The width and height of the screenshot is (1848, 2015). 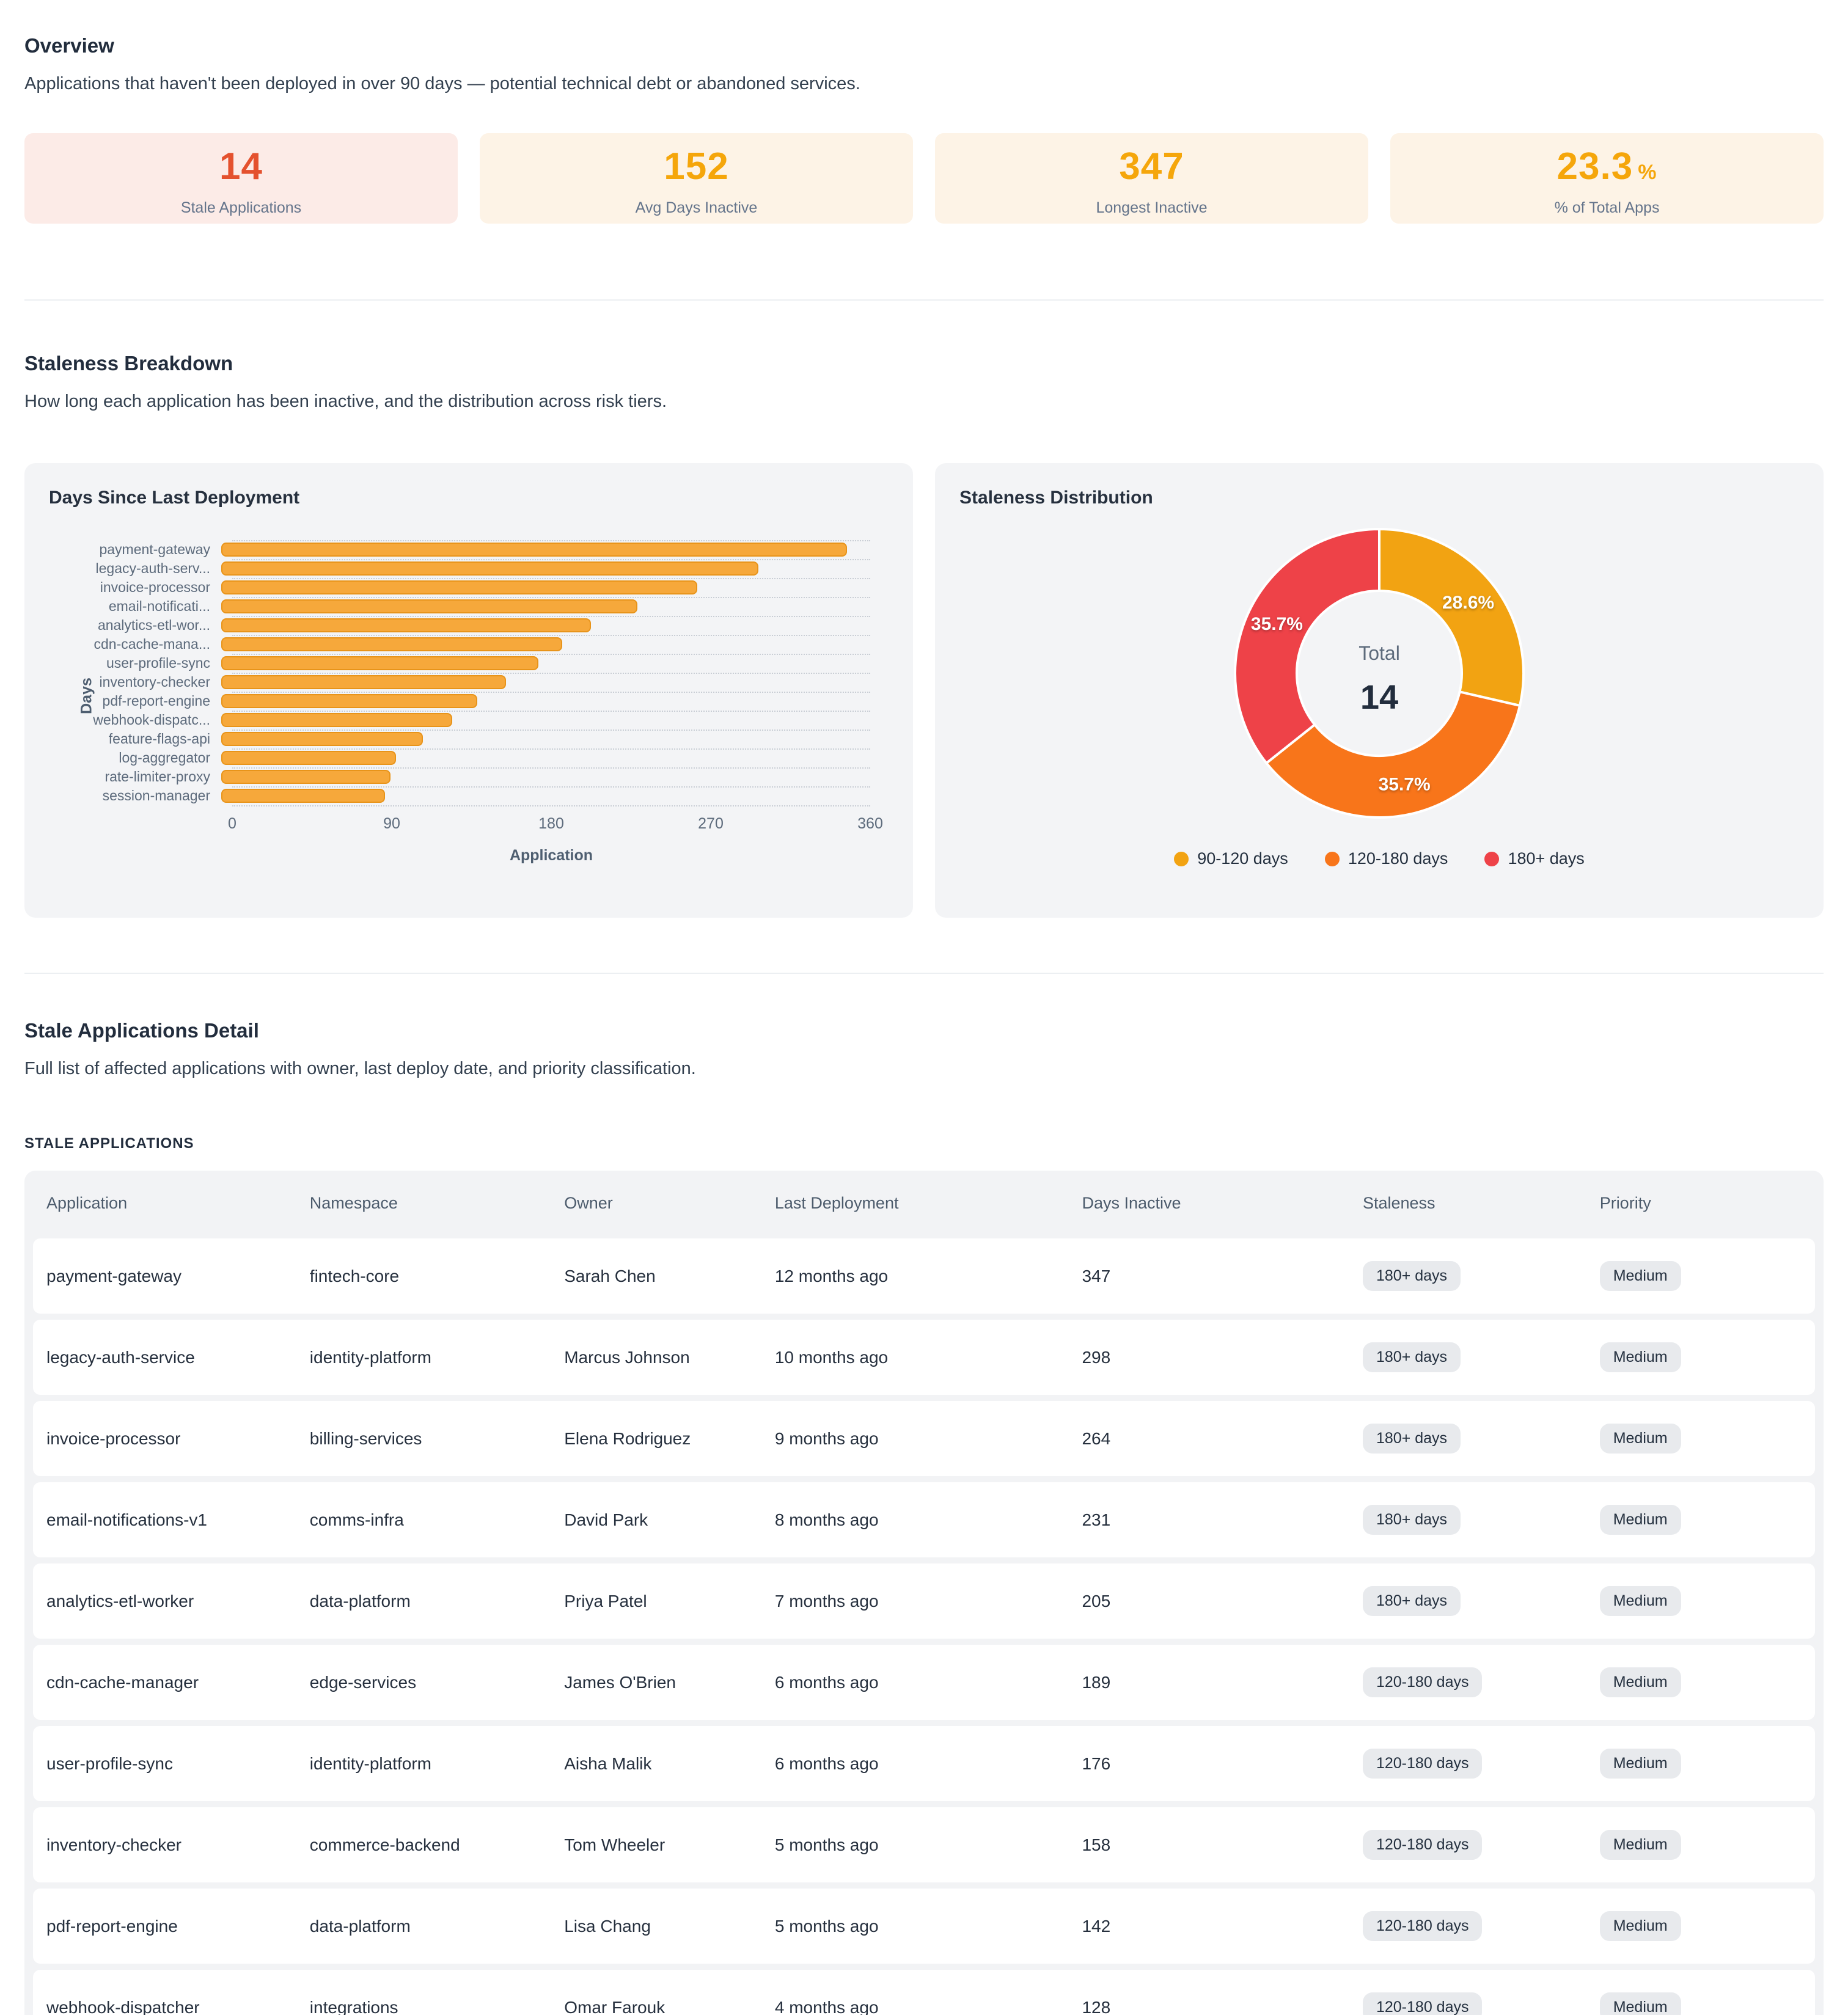 I want to click on staleness-breakdown-title: Staleness Breakdown, so click(x=129, y=363).